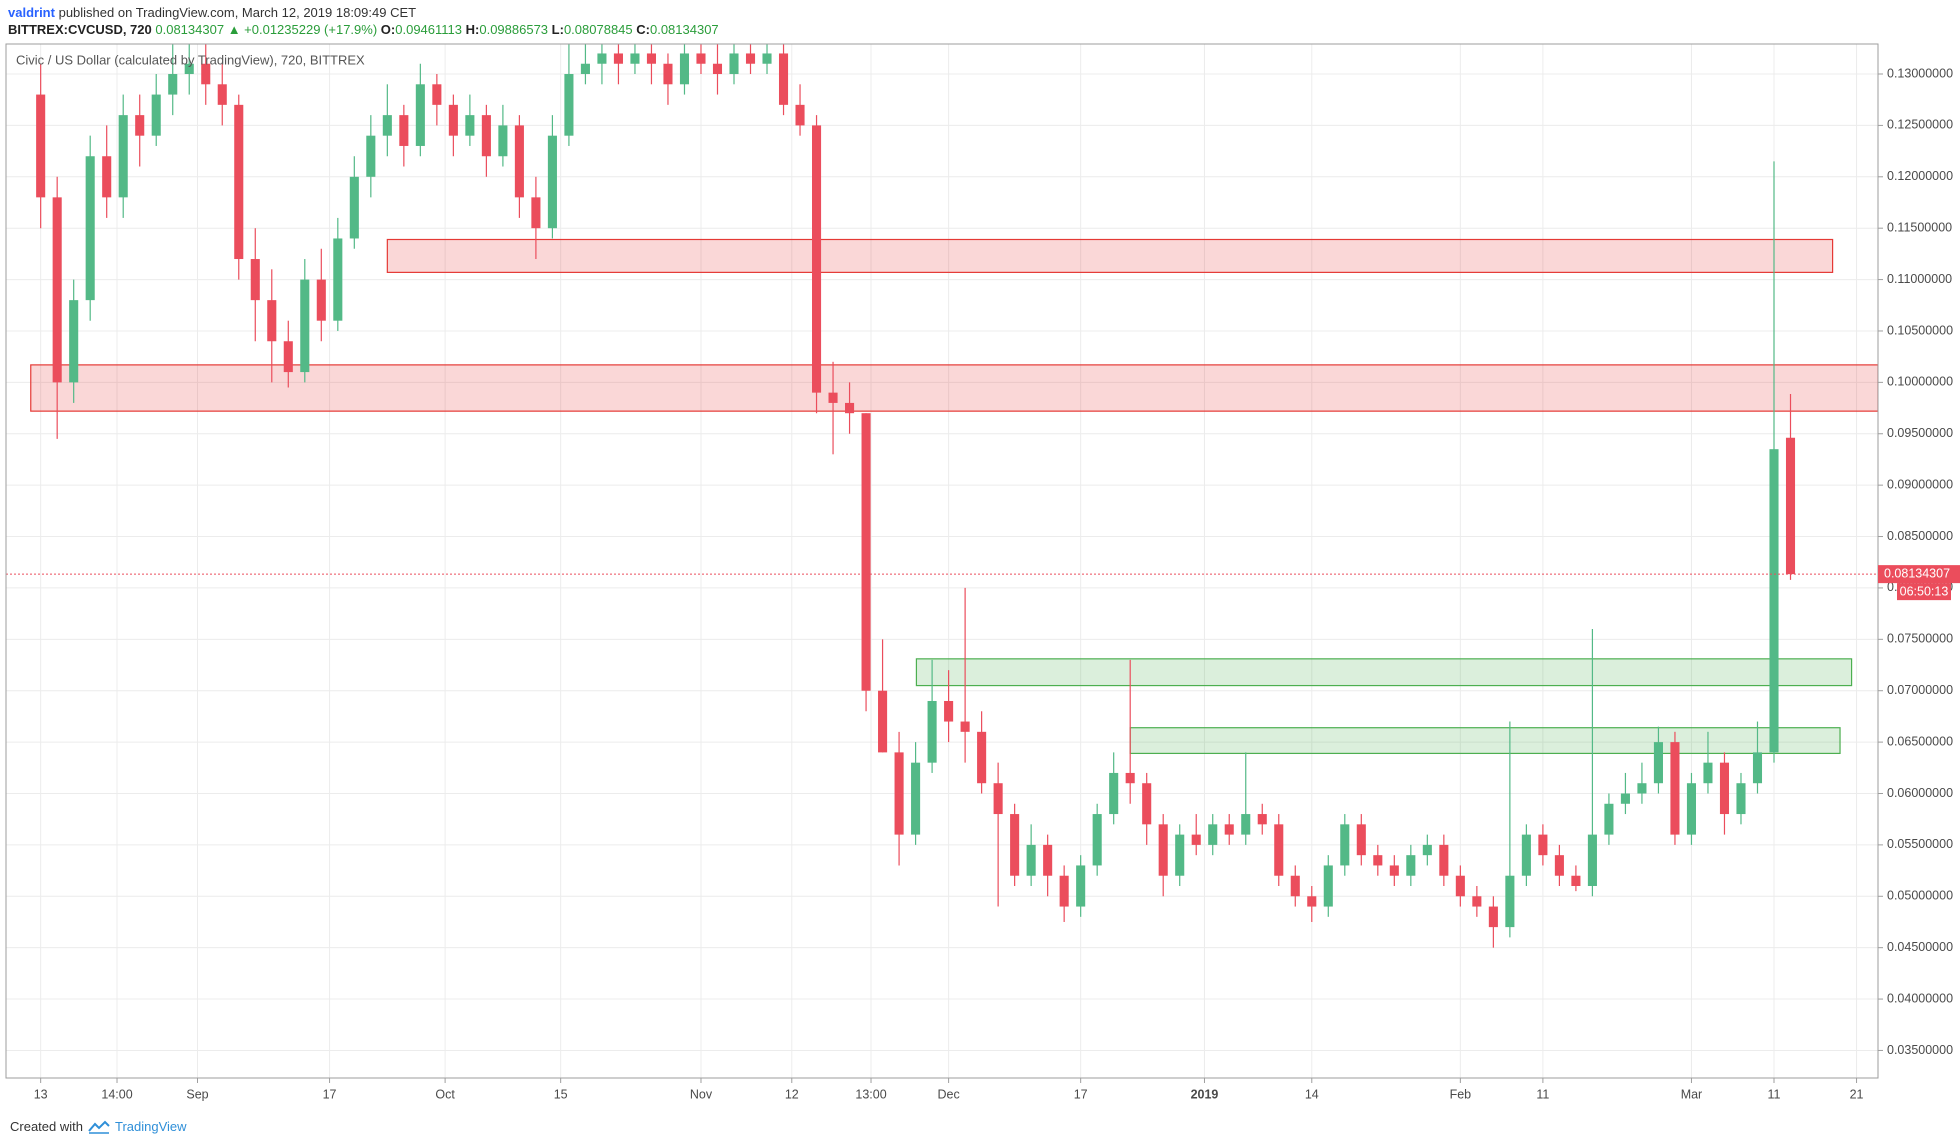  What do you see at coordinates (1920, 741) in the screenshot?
I see `y-tick-label: 0.06500000` at bounding box center [1920, 741].